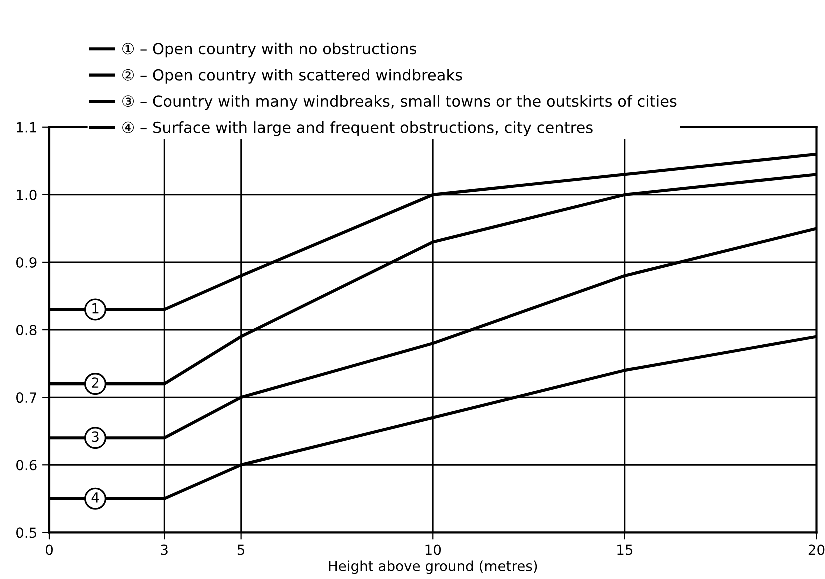 The image size is (825, 579). I want to click on legend-label: ③ – Country with many windbreaks, small towns or the outskirts of cities, so click(399, 102).